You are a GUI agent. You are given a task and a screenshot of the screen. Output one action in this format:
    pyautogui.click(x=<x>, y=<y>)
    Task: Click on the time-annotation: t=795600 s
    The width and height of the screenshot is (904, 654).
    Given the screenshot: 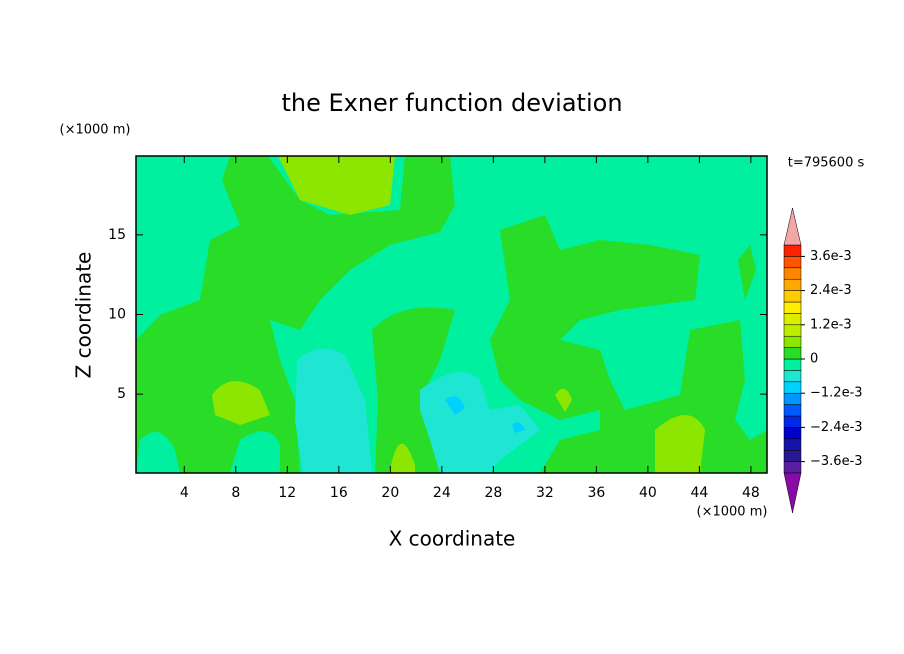 What is the action you would take?
    pyautogui.click(x=826, y=163)
    